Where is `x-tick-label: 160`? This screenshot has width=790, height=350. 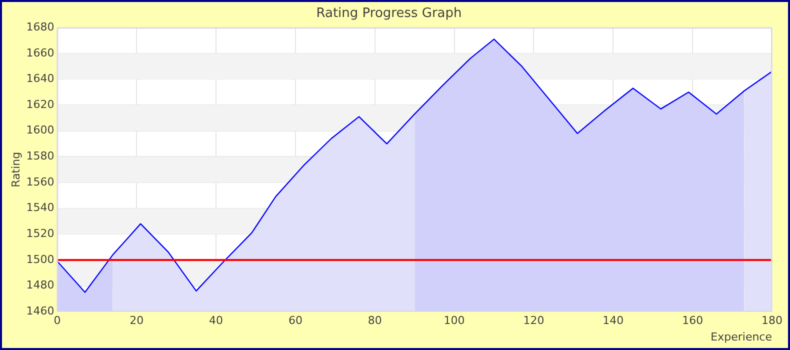
x-tick-label: 160 is located at coordinates (693, 321).